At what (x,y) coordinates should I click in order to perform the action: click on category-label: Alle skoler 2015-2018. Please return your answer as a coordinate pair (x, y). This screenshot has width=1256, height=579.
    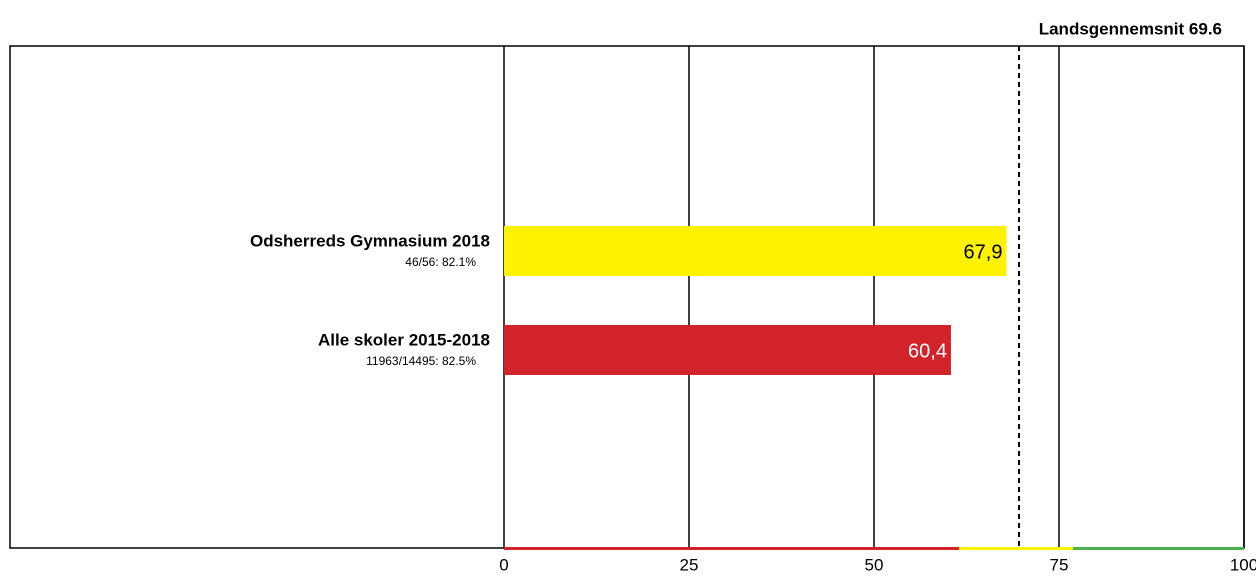
    Looking at the image, I should click on (404, 339).